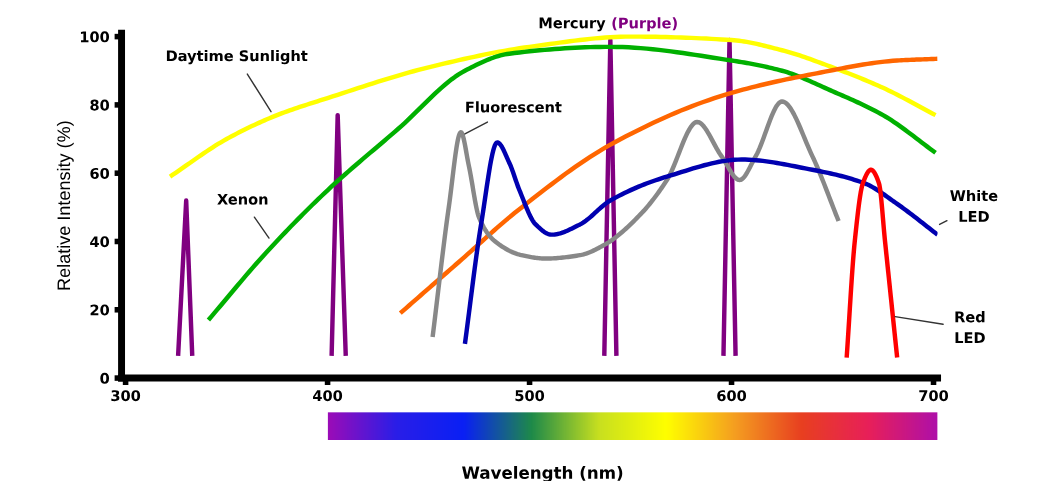  Describe the element at coordinates (572, 24) in the screenshot. I see `series-label: Mercury` at that location.